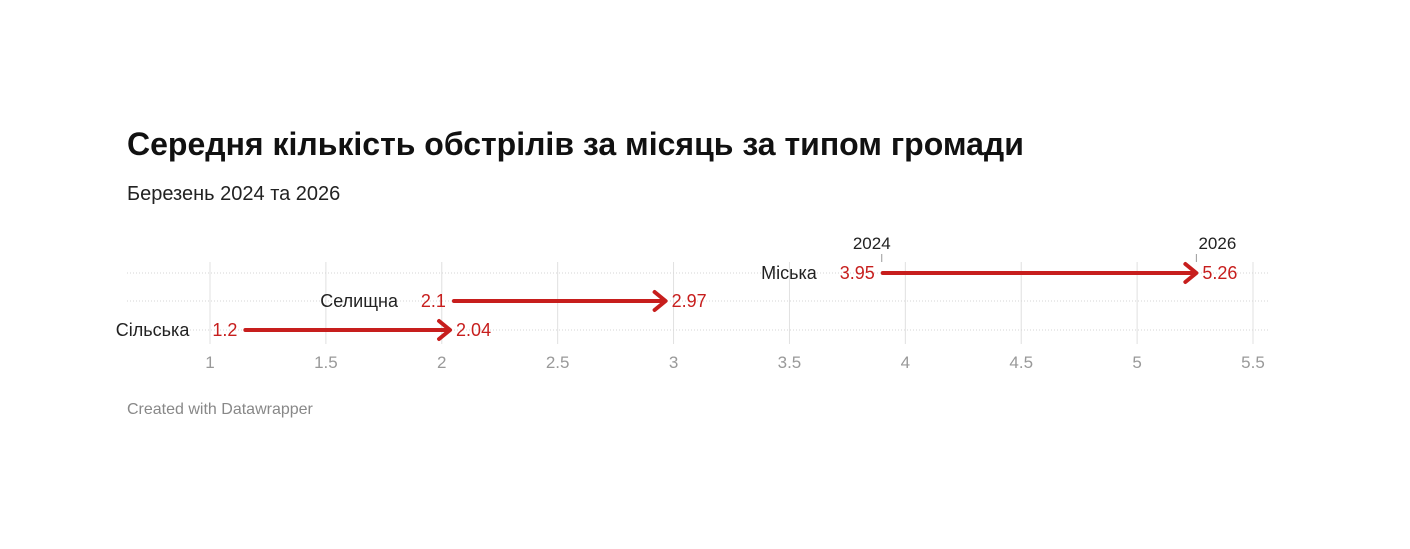 Image resolution: width=1410 pixels, height=549 pixels. What do you see at coordinates (234, 194) in the screenshot?
I see `chart-subtitle: Березень 2024 та 2026` at bounding box center [234, 194].